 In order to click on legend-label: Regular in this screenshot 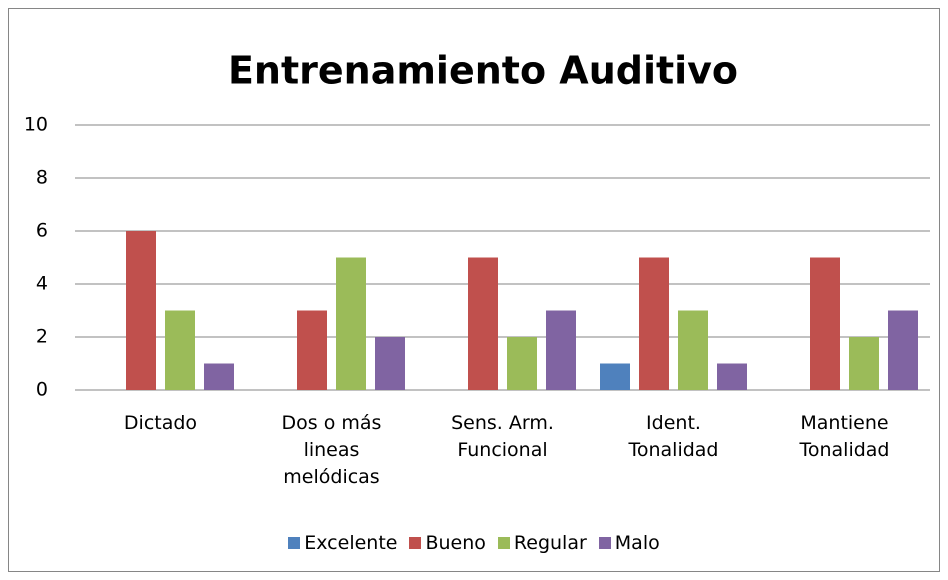, I will do `click(550, 543)`.